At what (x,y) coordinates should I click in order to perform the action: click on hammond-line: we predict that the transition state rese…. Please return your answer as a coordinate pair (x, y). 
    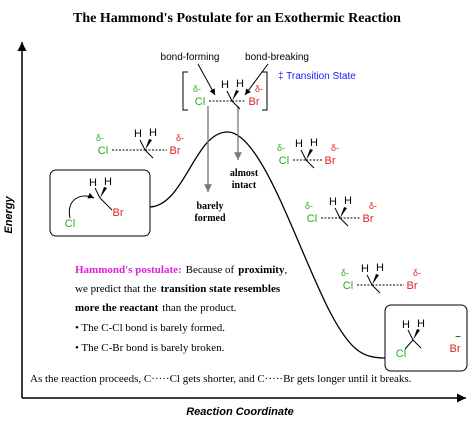
    Looking at the image, I should click on (178, 289).